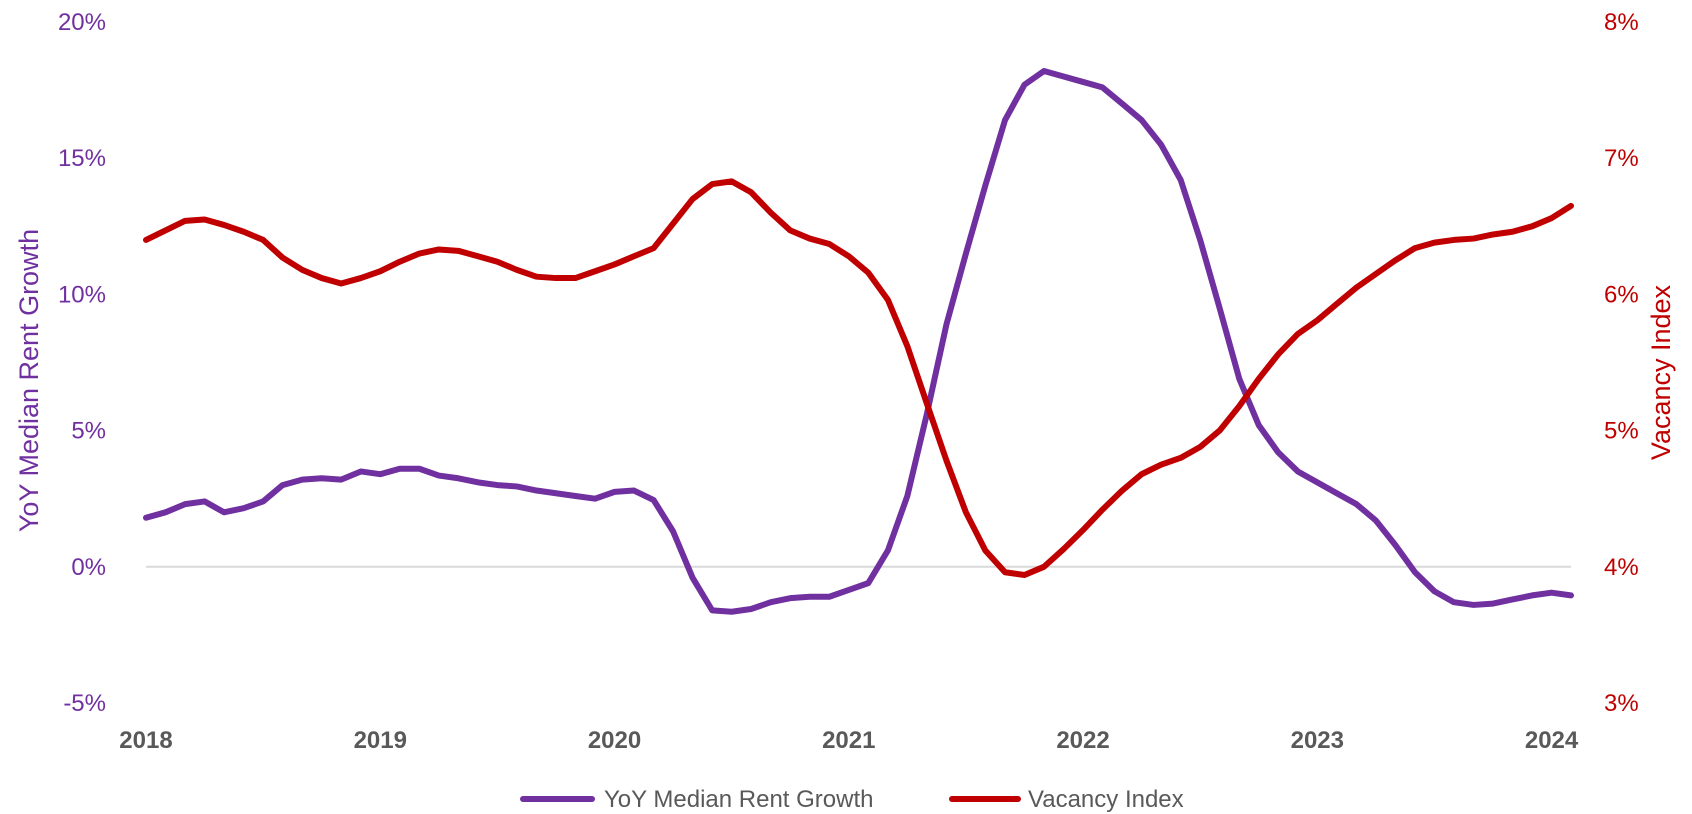 This screenshot has height=814, width=1692. I want to click on x-tick-label: 2021, so click(848, 740).